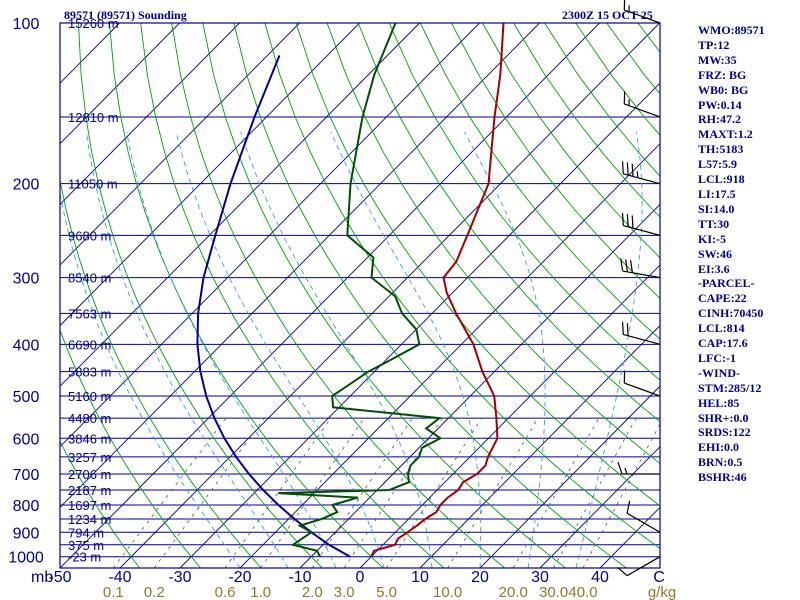 The image size is (800, 600). What do you see at coordinates (724, 432) in the screenshot?
I see `sounding-index-line: SRDS:122` at bounding box center [724, 432].